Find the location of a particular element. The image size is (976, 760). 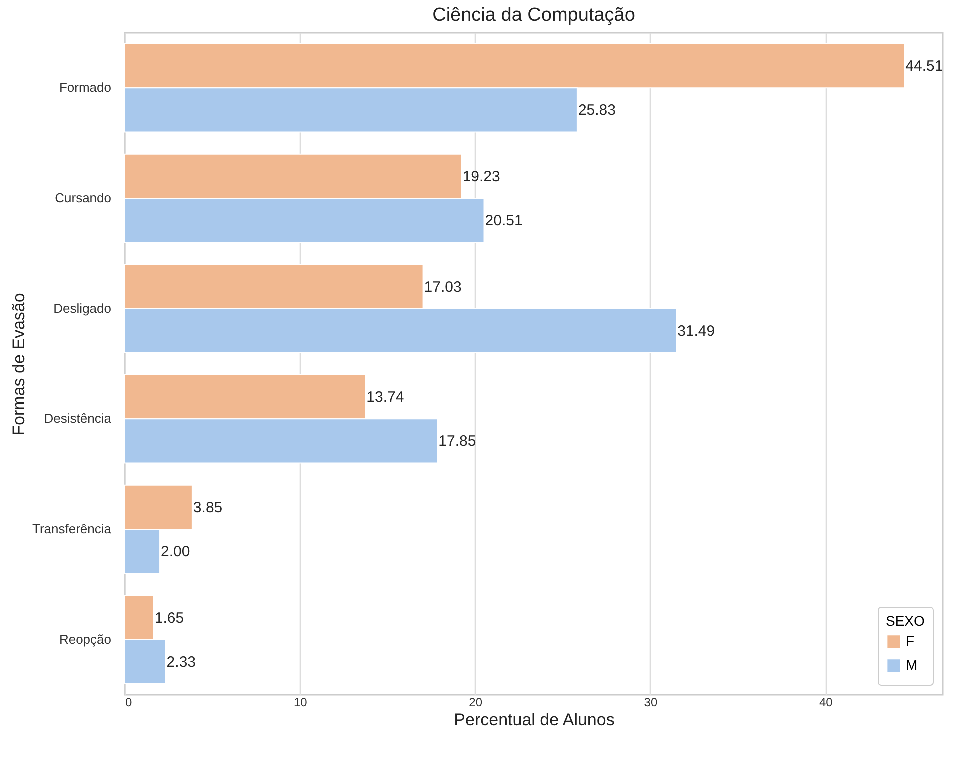

data-label: 3.85 is located at coordinates (208, 507).